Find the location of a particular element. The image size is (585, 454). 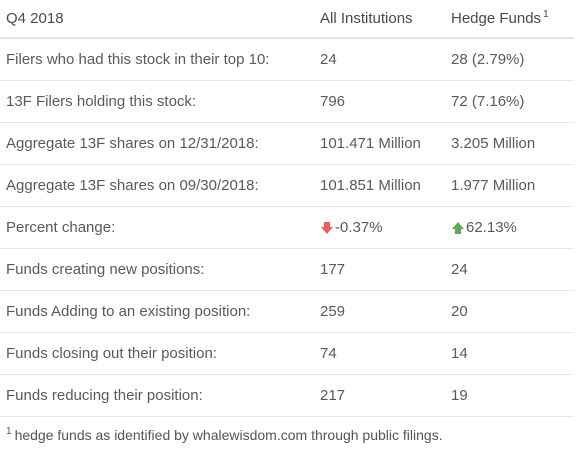

table-row: Funds reducing their position: 217 19 is located at coordinates (287, 395).